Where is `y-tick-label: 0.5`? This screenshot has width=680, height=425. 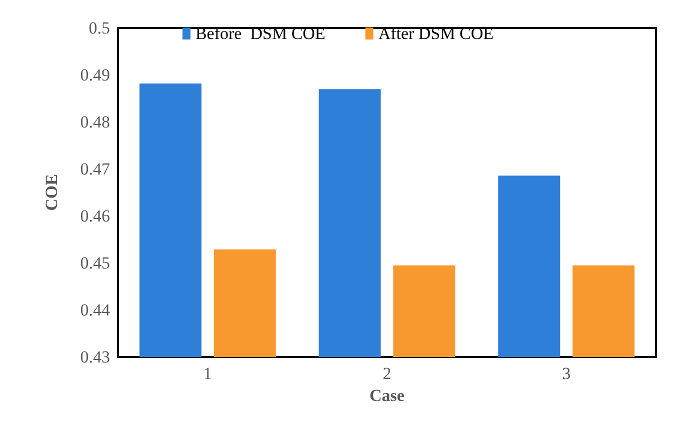
y-tick-label: 0.5 is located at coordinates (99, 28).